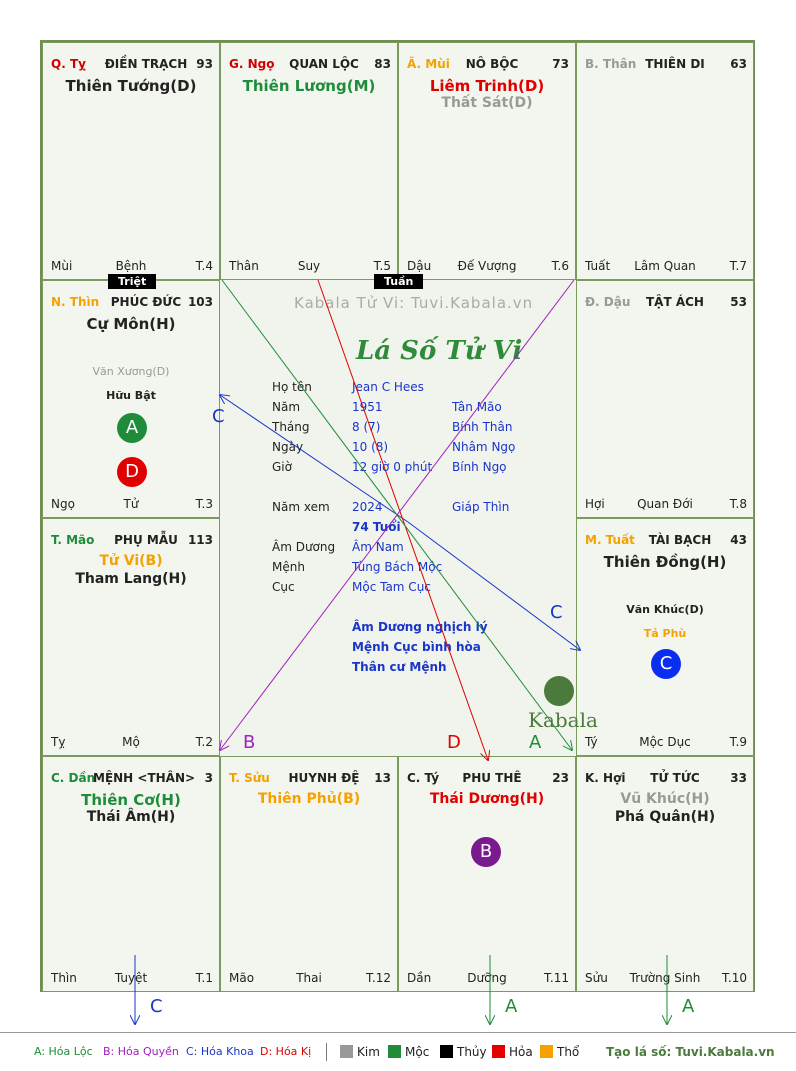  Describe the element at coordinates (665, 633) in the screenshot. I see `minor-star: Tả Phù` at that location.